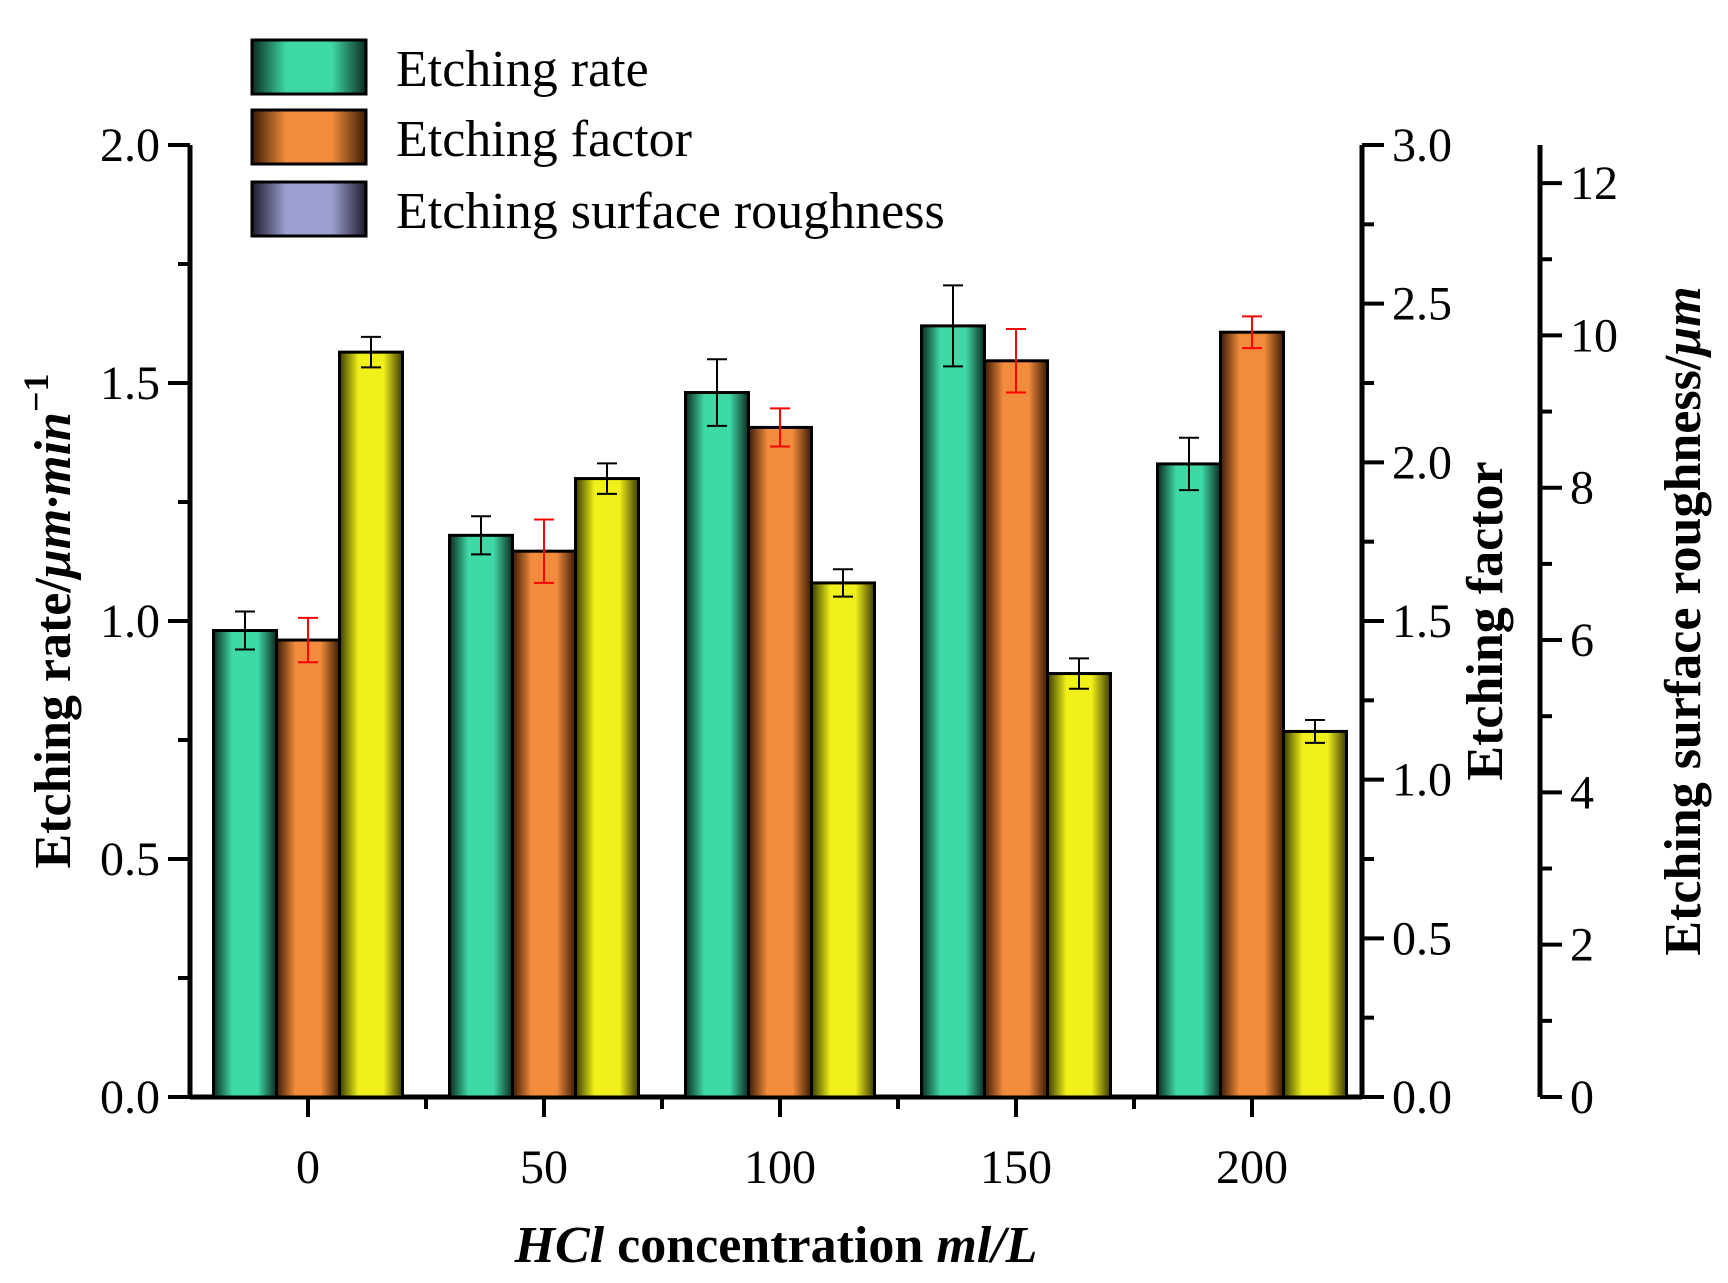 This screenshot has width=1728, height=1283. What do you see at coordinates (309, 67) in the screenshot?
I see `legend-swatch-etching-rate` at bounding box center [309, 67].